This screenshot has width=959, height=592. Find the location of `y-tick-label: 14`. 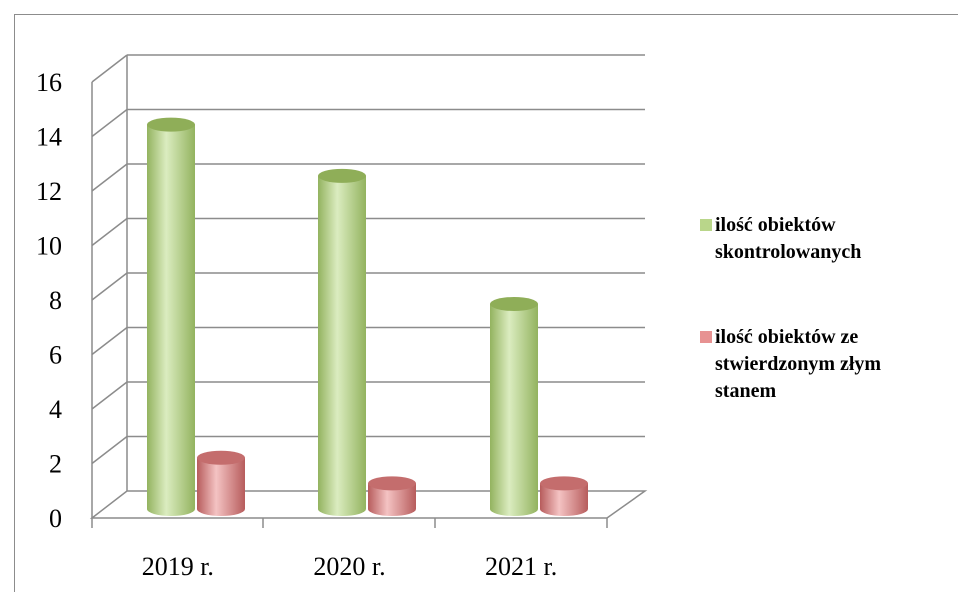

y-tick-label: 14 is located at coordinates (49, 137).